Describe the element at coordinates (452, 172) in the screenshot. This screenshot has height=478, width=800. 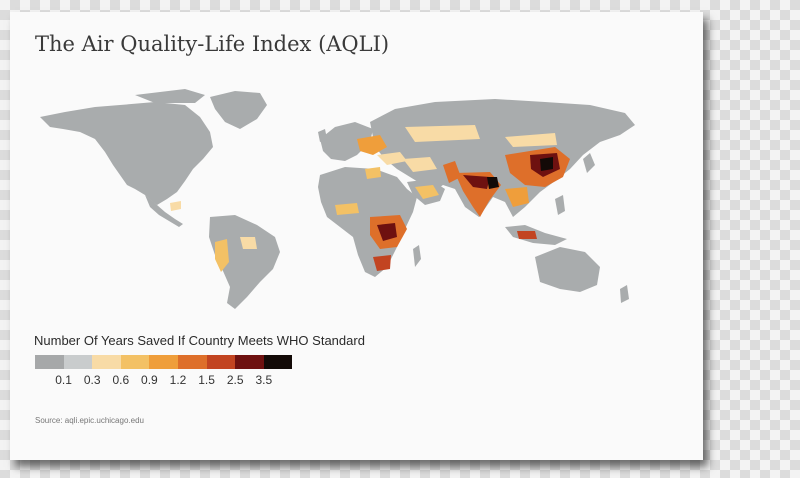
I see `pakistan-impact` at that location.